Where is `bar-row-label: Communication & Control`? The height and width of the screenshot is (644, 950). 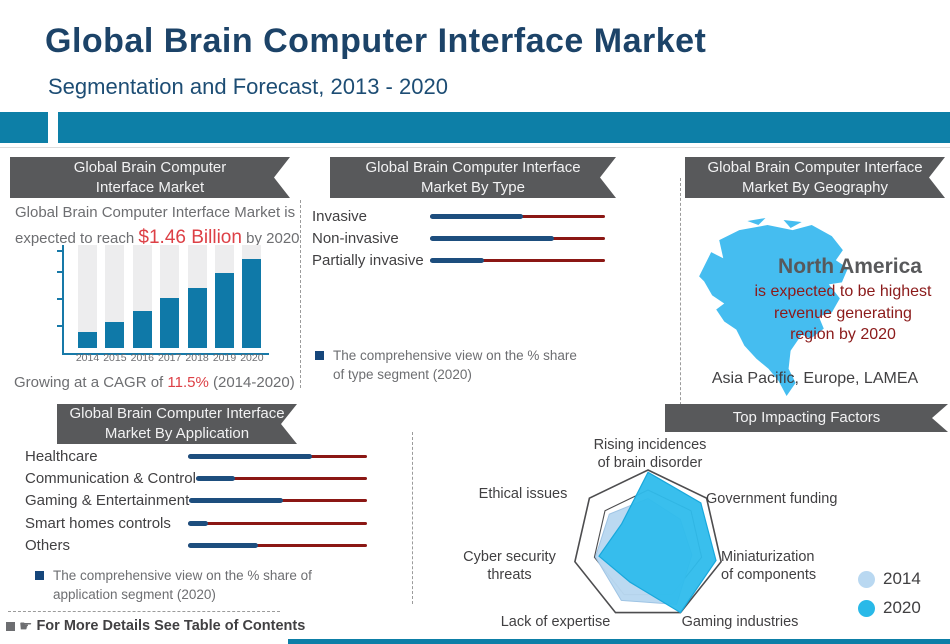
bar-row-label: Communication & Control is located at coordinates (110, 479).